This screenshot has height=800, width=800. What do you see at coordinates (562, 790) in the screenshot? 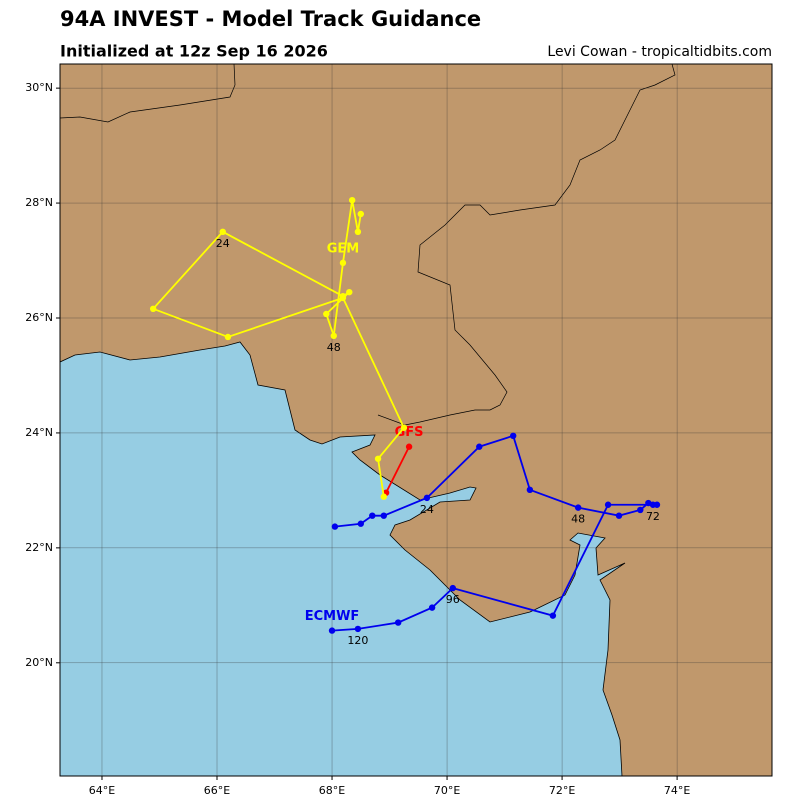
I see `x-tick-label: 72°E` at bounding box center [562, 790].